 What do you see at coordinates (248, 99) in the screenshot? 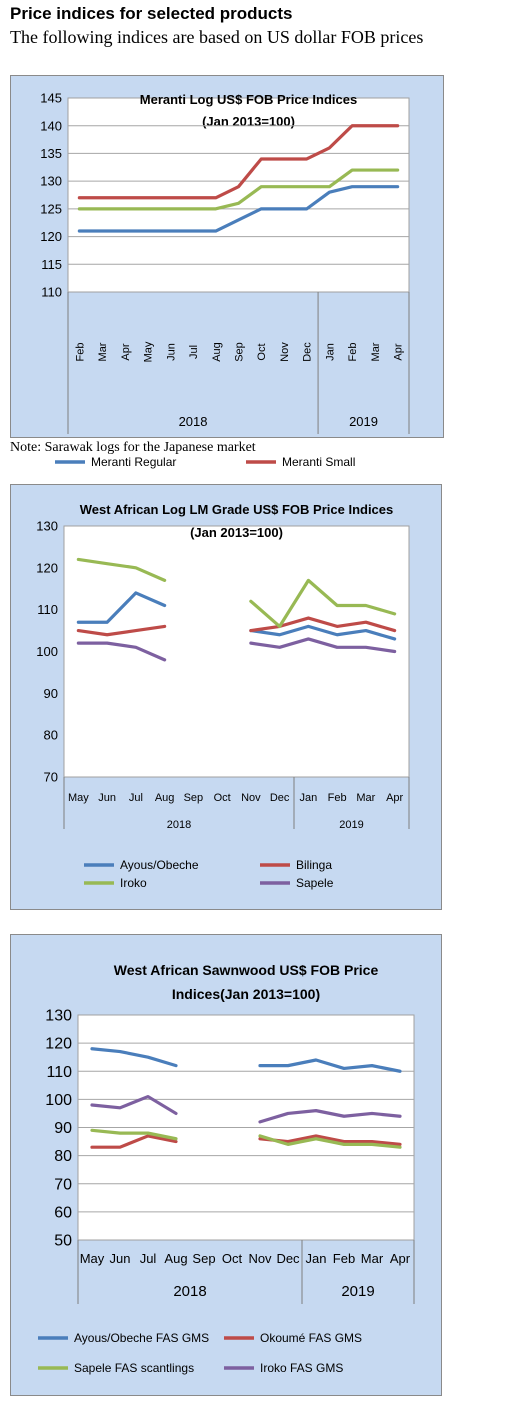
I see `chart-title: Meranti Log US$ FOB Price Indices` at bounding box center [248, 99].